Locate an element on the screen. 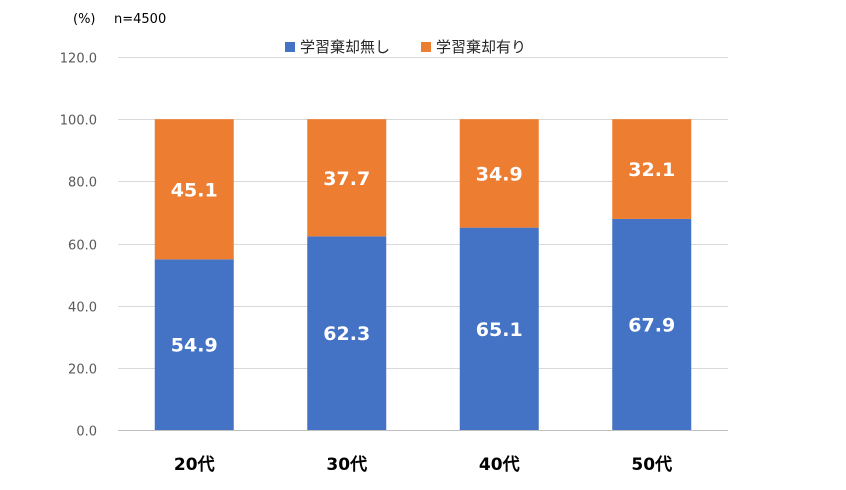 This screenshot has height=490, width=846. x-category-label: 20代 is located at coordinates (194, 464).